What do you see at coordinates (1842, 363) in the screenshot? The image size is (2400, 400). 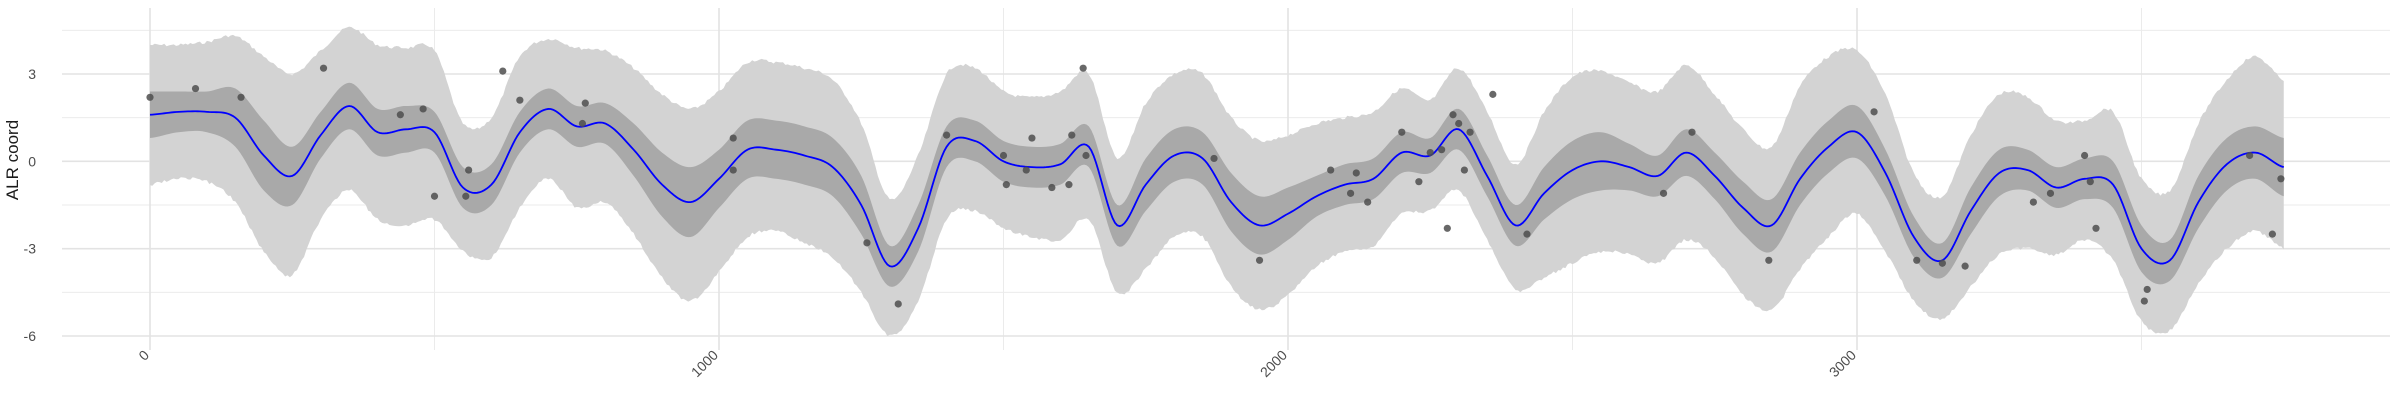 I see `x-tick-label: 3000` at bounding box center [1842, 363].